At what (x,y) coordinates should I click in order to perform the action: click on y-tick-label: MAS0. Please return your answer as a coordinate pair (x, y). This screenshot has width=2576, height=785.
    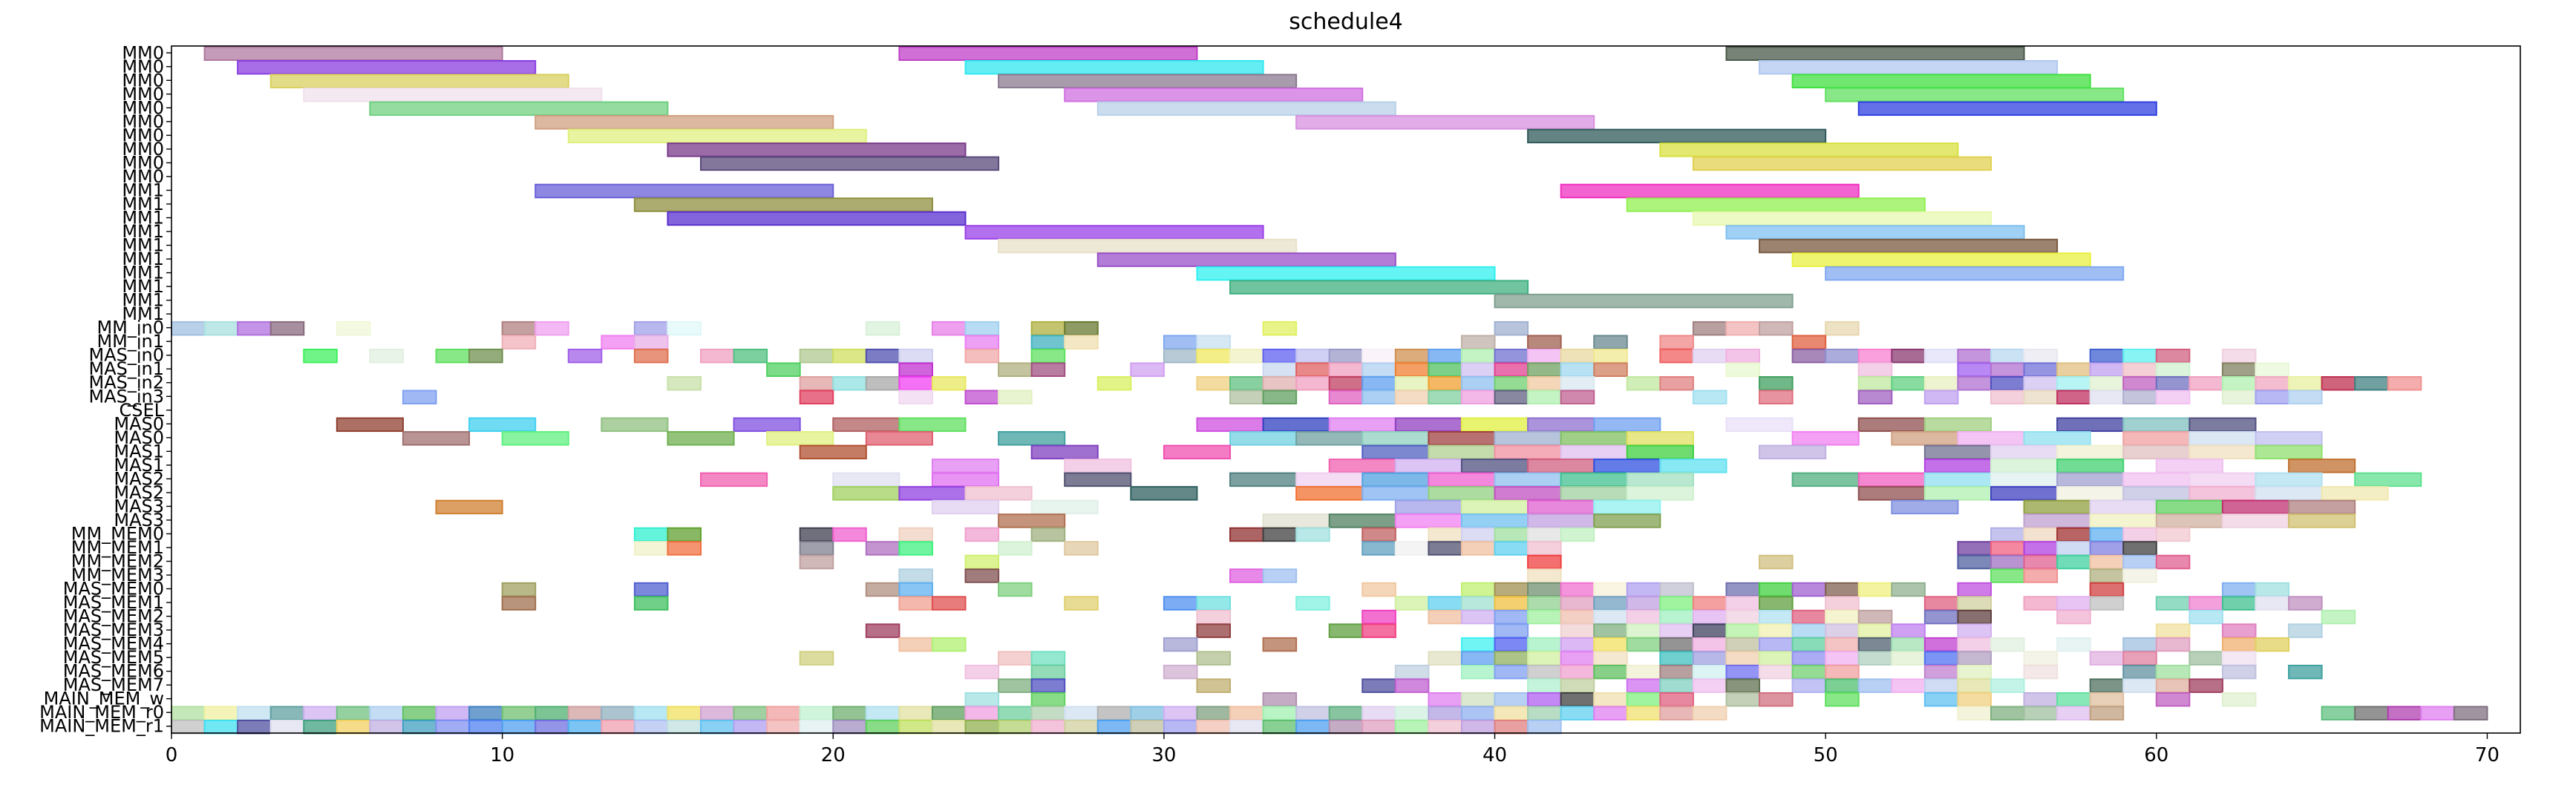
    Looking at the image, I should click on (139, 437).